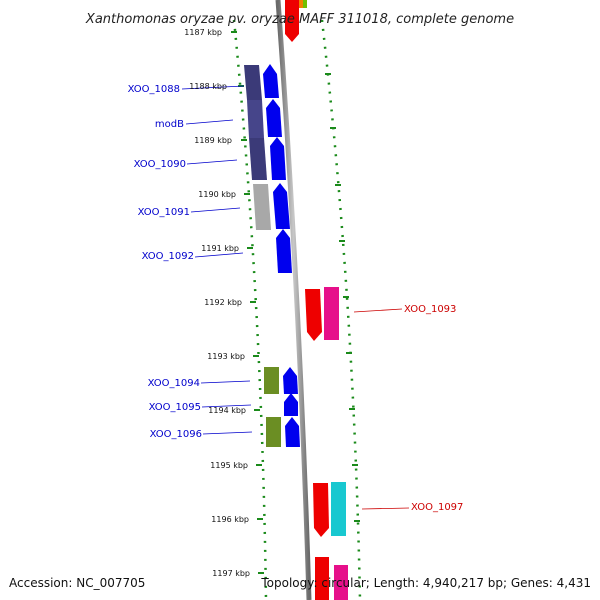  What do you see at coordinates (292, 432) in the screenshot?
I see `gene-xoo-1096-arrow` at bounding box center [292, 432].